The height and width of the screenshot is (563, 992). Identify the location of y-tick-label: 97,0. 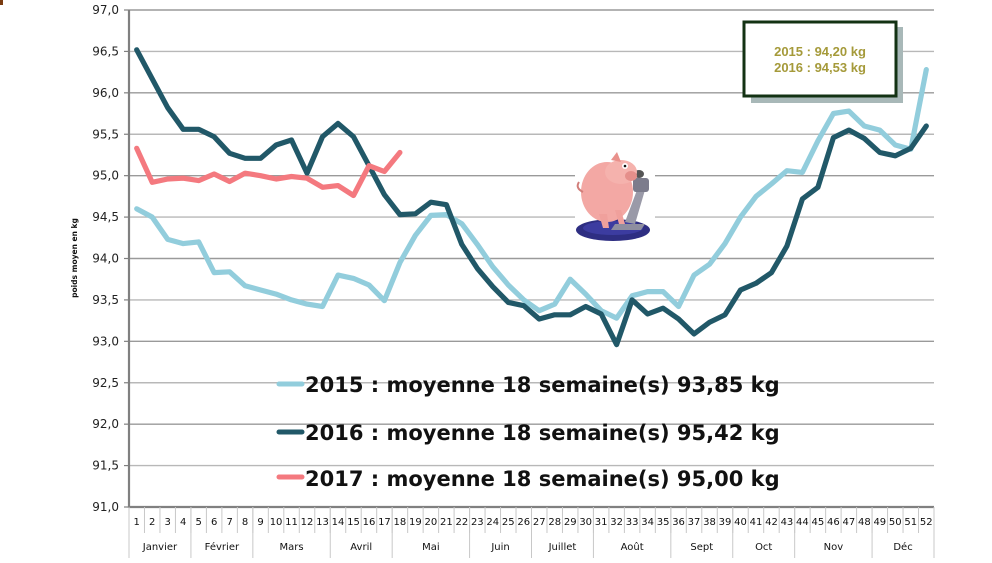
(105, 10).